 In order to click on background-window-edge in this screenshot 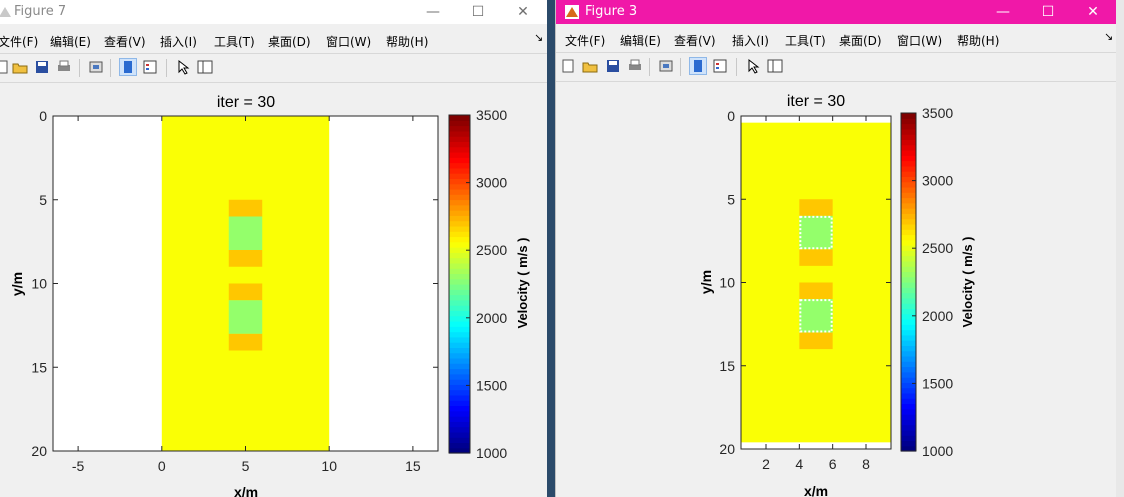, I will do `click(1120, 248)`.